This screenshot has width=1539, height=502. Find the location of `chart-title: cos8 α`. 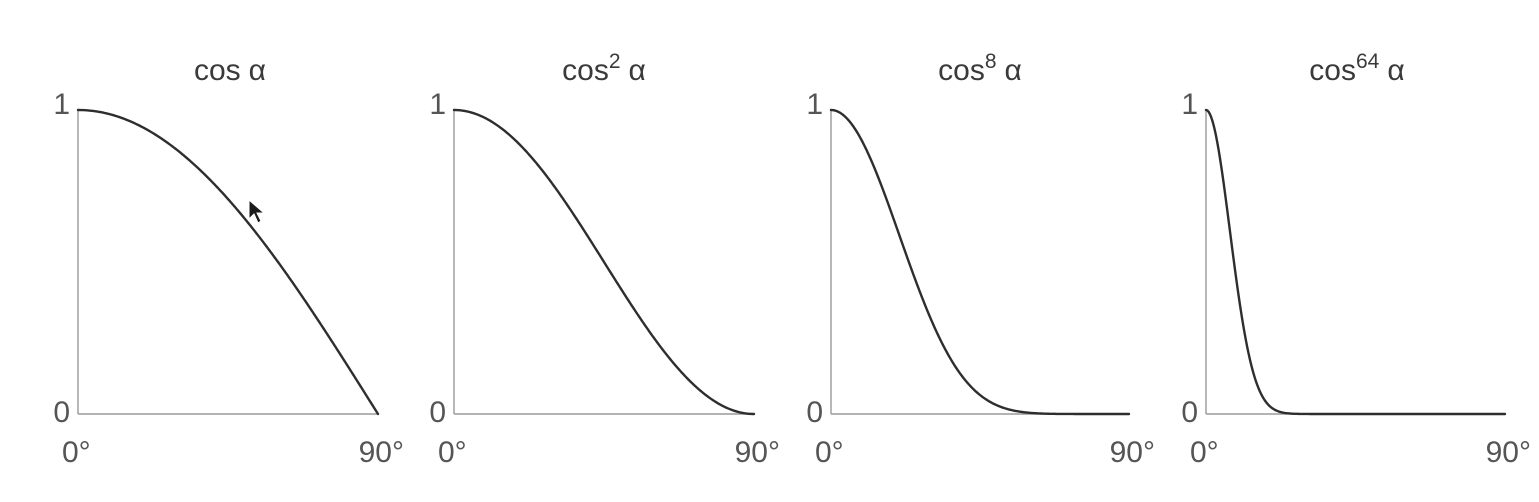

chart-title: cos8 α is located at coordinates (980, 68).